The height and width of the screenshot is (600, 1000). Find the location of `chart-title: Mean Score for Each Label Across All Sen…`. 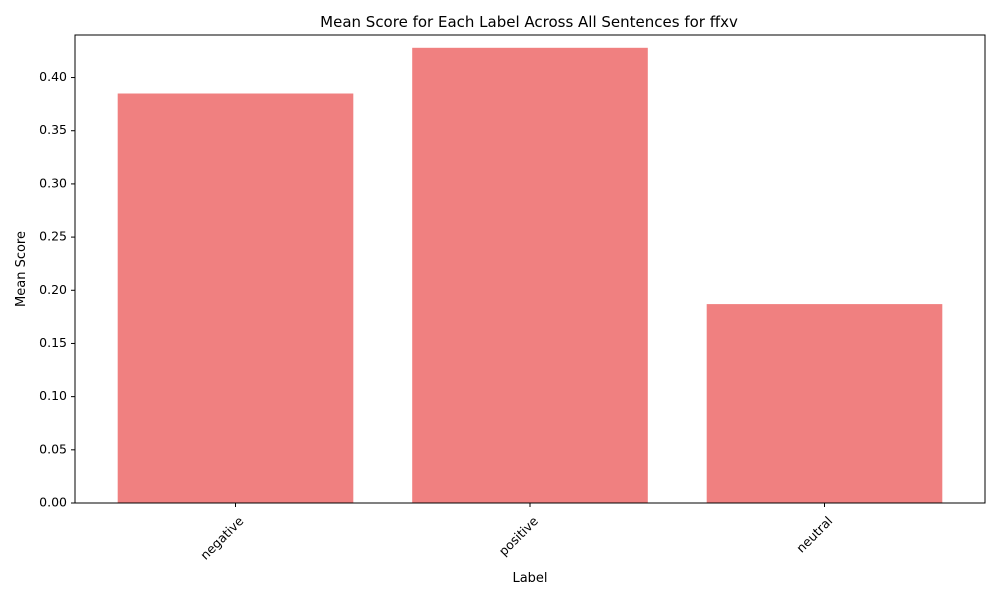

chart-title: Mean Score for Each Label Across All Sen… is located at coordinates (529, 22).